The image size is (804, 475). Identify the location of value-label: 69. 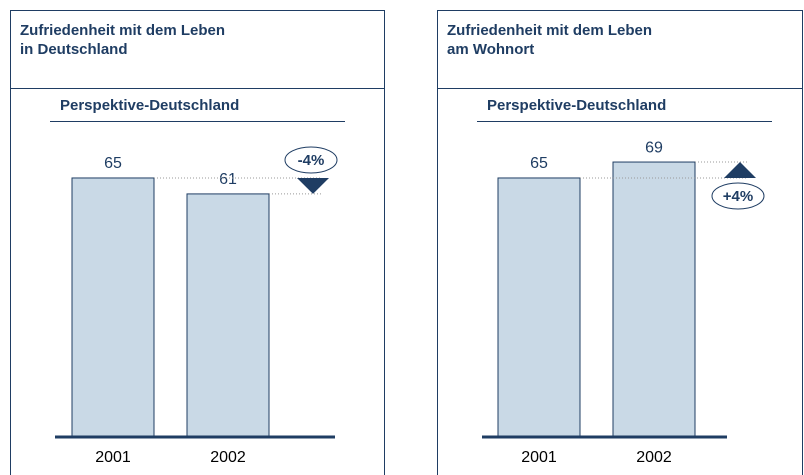
(654, 147).